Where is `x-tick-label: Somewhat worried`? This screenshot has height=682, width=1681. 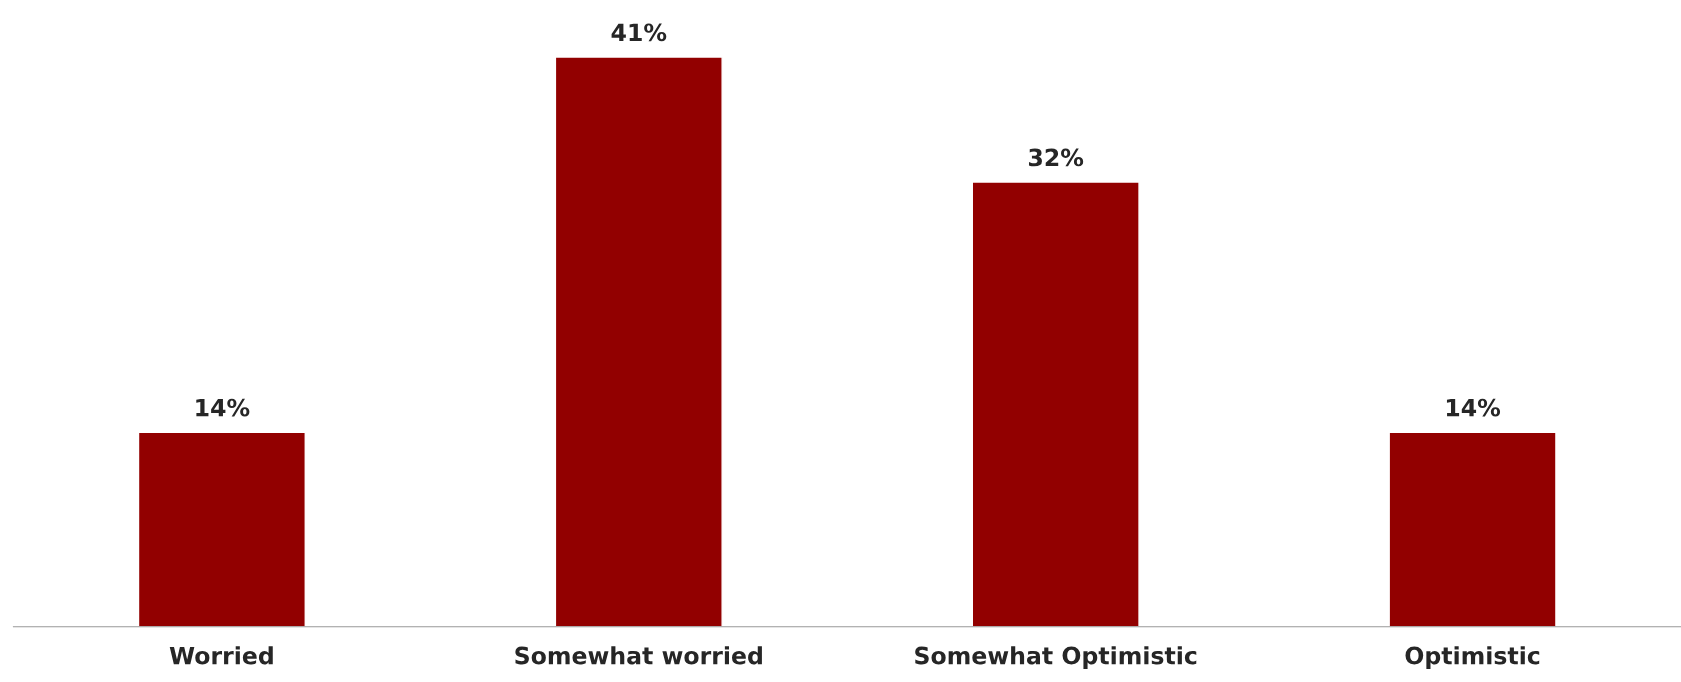
x-tick-label: Somewhat worried is located at coordinates (638, 655).